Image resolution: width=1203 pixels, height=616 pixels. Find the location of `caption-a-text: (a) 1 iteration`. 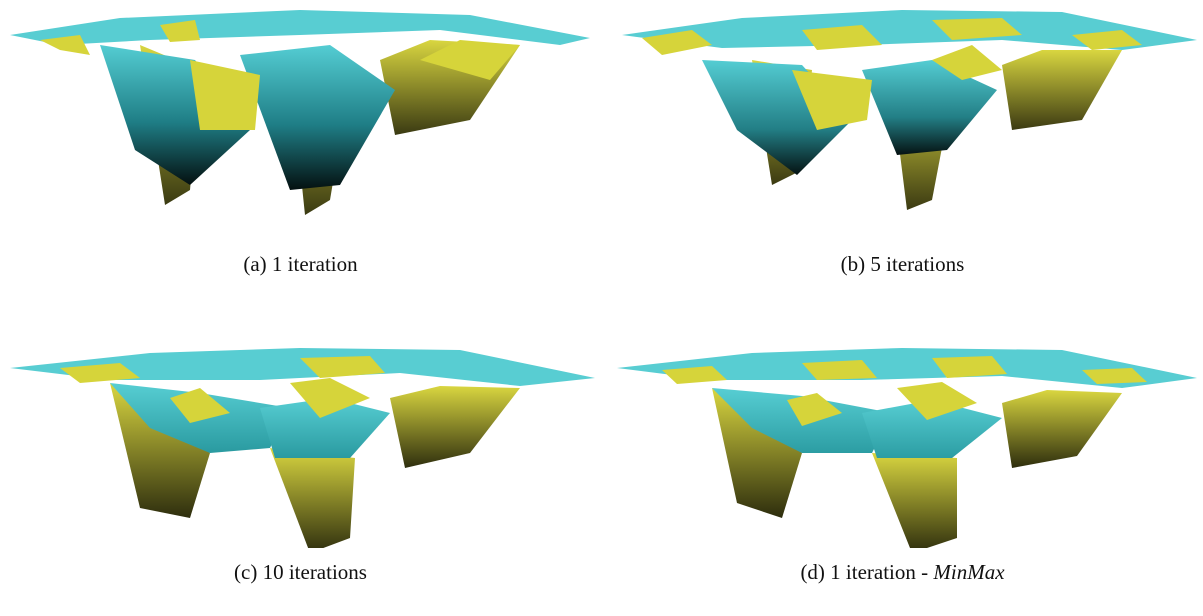

caption-a-text: (a) 1 iteration is located at coordinates (300, 264).